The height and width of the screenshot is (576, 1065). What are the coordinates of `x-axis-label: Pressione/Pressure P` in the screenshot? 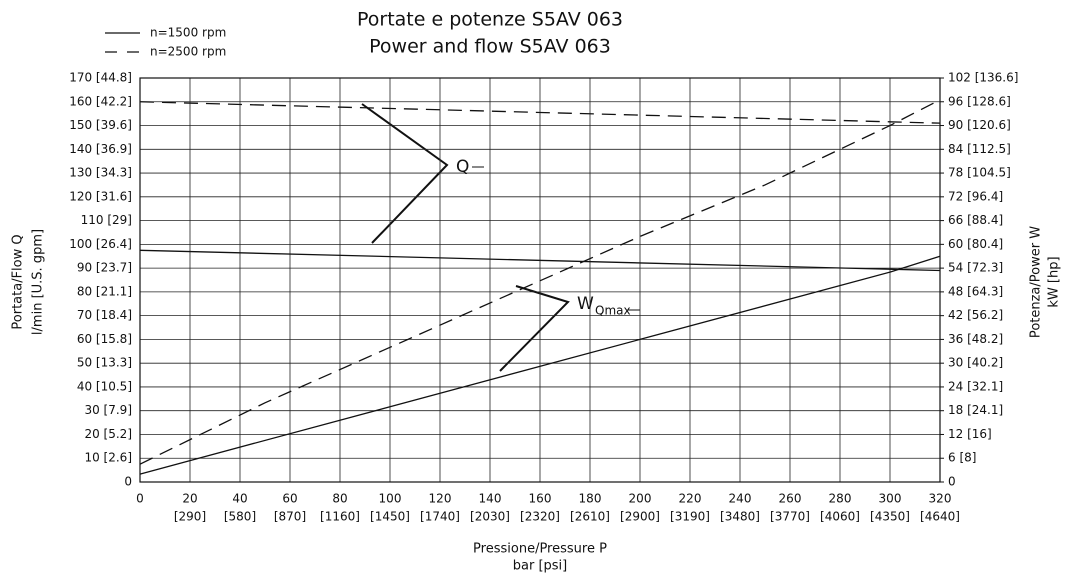 It's located at (540, 549).